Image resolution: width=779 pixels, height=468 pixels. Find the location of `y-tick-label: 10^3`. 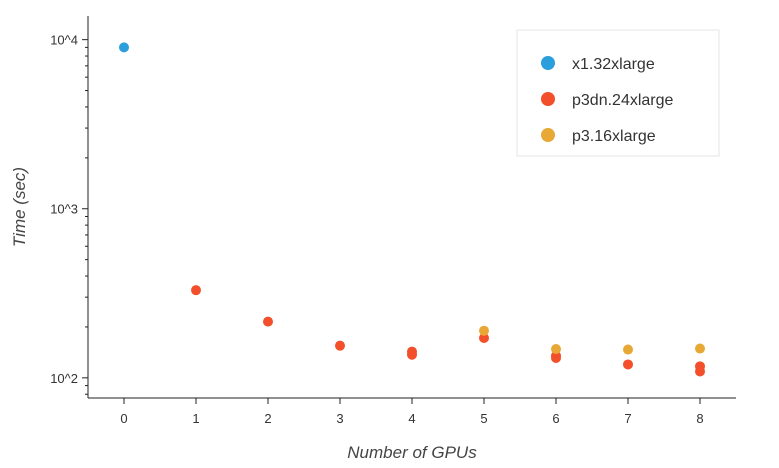

y-tick-label: 10^3 is located at coordinates (64, 209).